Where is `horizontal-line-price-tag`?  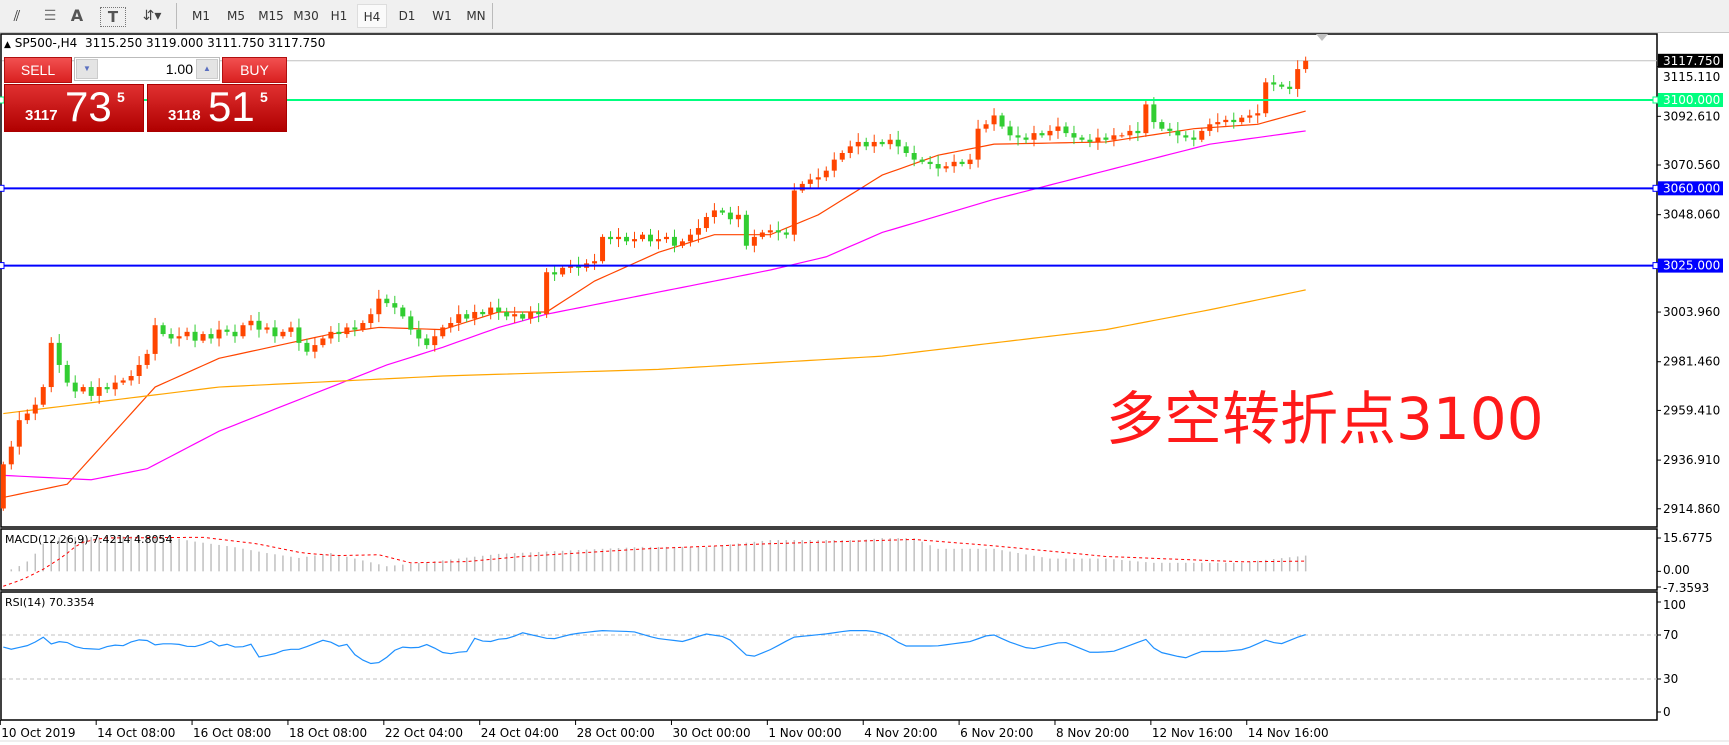 horizontal-line-price-tag is located at coordinates (1690, 100).